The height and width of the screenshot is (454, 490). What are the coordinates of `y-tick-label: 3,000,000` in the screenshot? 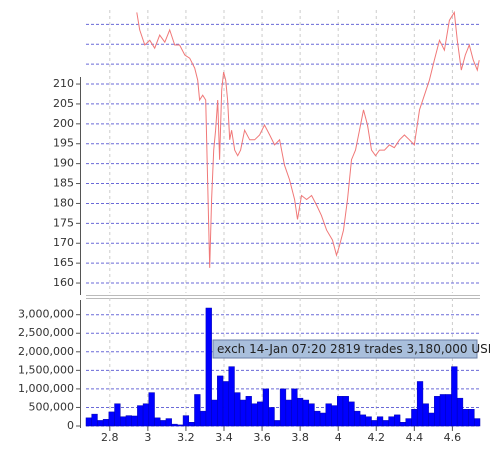 It's located at (46, 314).